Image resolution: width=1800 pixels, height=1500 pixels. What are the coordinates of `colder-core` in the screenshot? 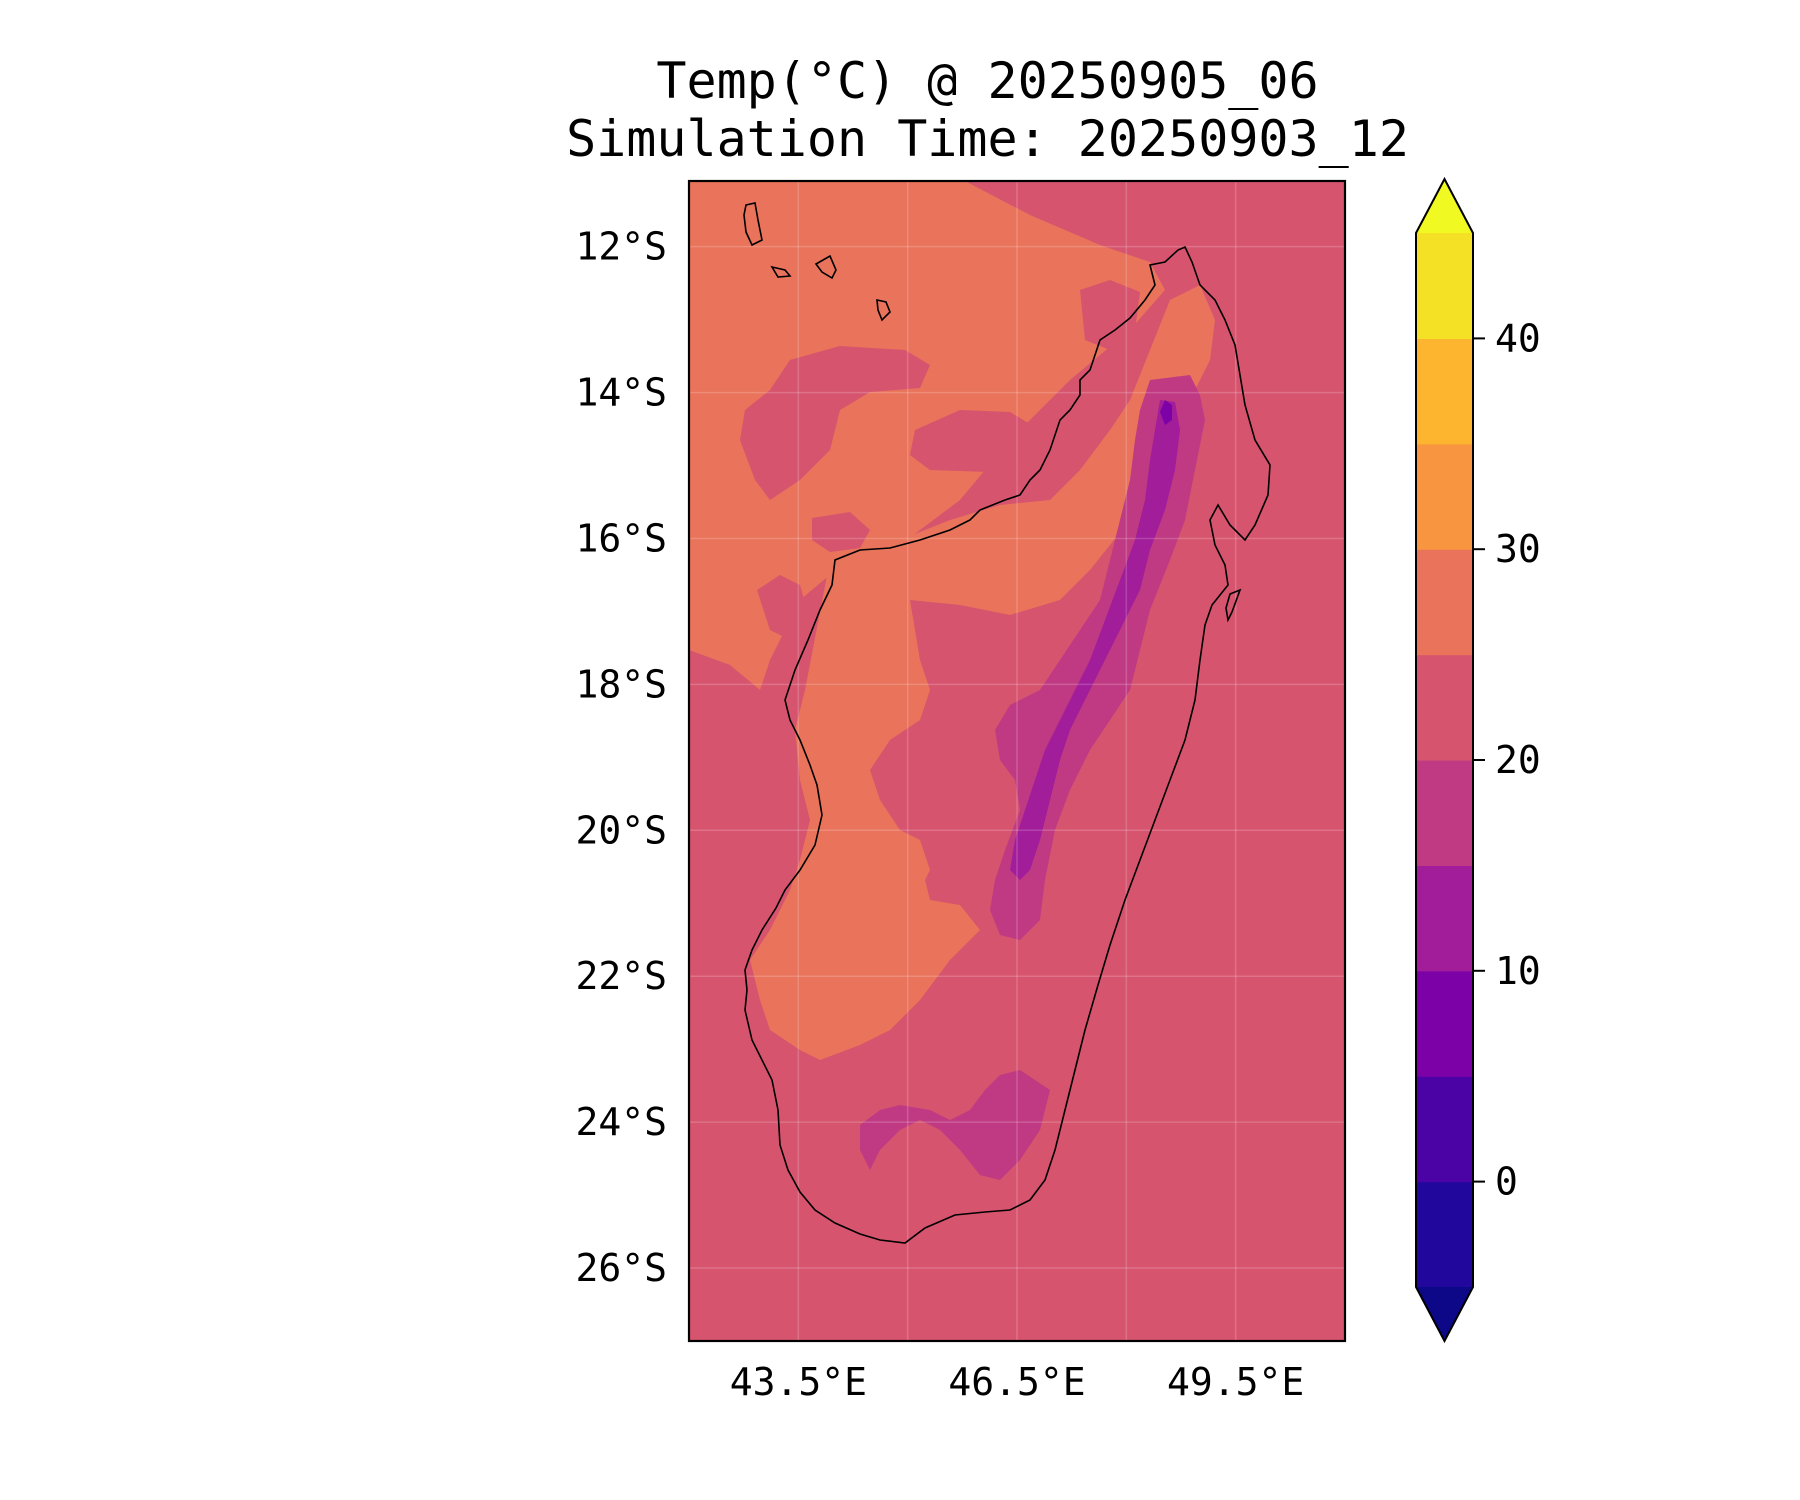 It's located at (1095, 640).